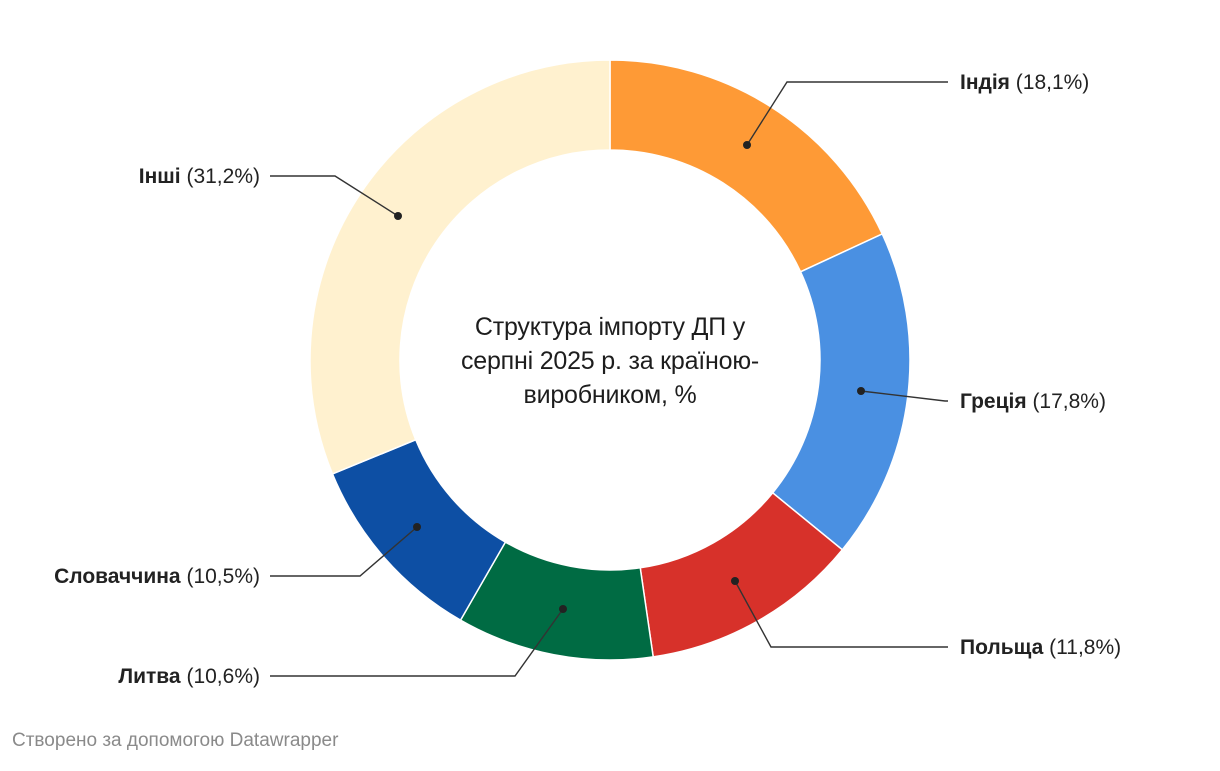 The image size is (1220, 771). Describe the element at coordinates (1082, 647) in the screenshot. I see `slice-label-value-3: (11,8%)` at that location.